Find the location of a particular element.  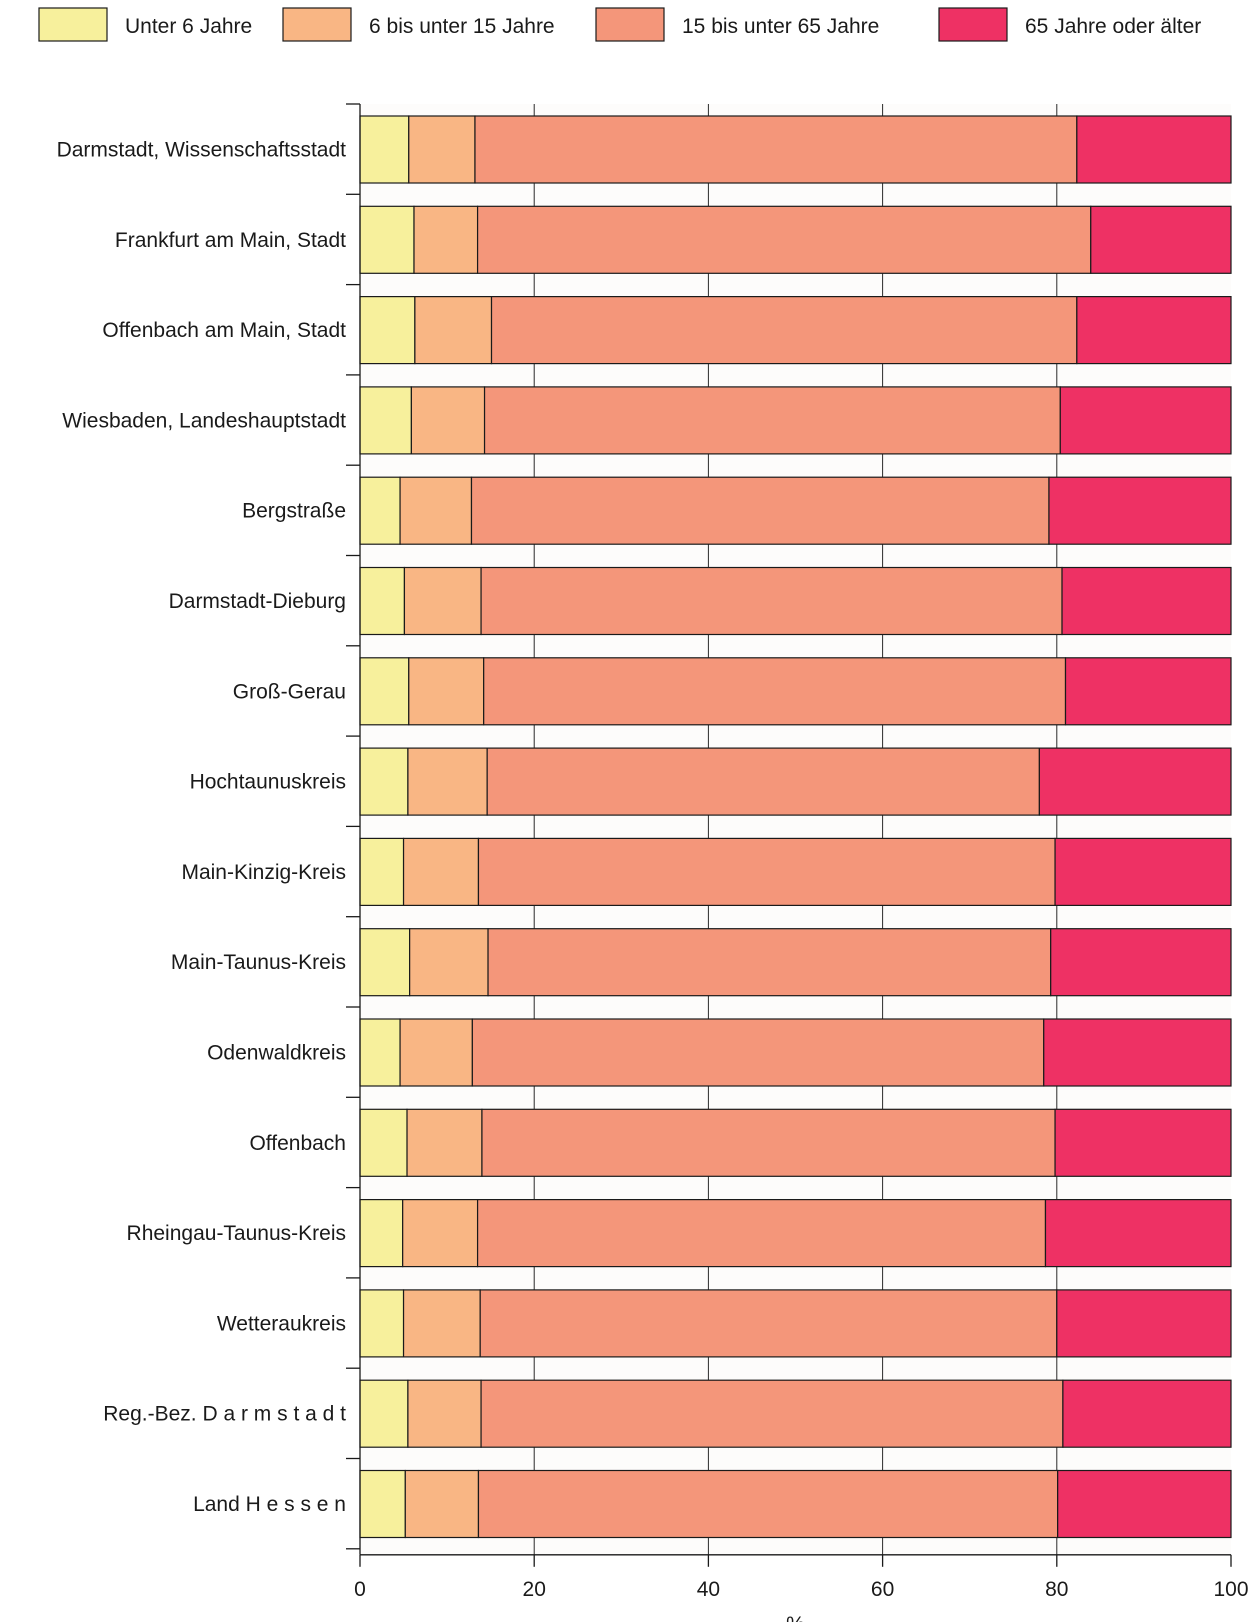

category-label: Bergstraße is located at coordinates (294, 511).